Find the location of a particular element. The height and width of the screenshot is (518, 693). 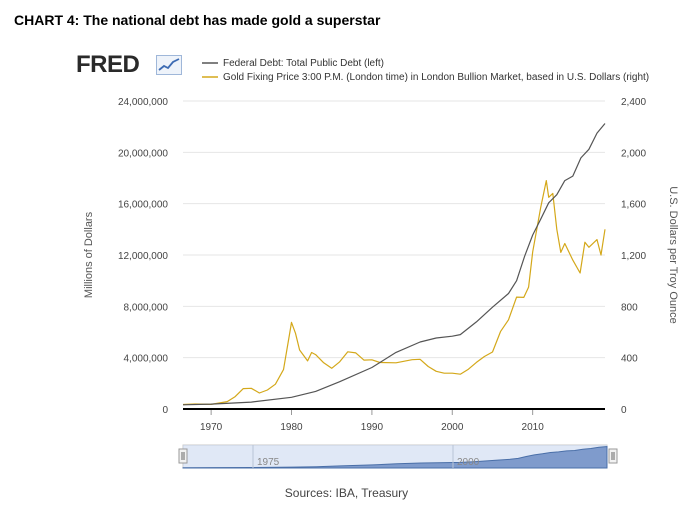

x-axis-ticks: 1970 1980 1990 2000 2010 is located at coordinates (372, 421).